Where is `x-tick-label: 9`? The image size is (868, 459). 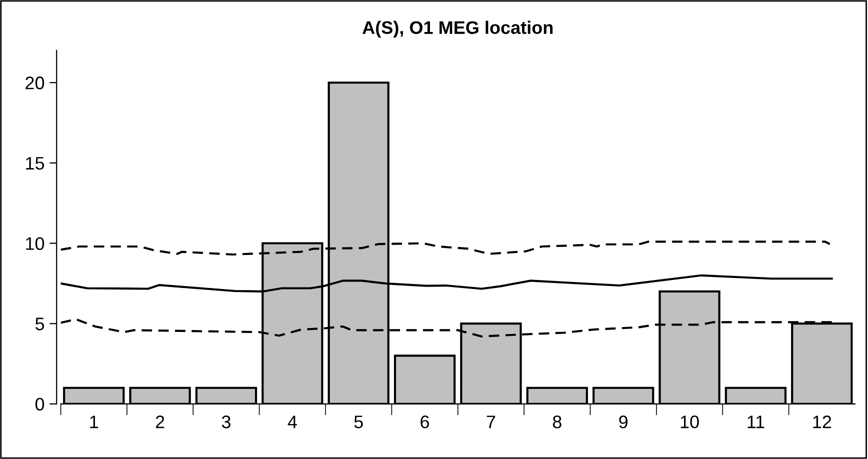 x-tick-label: 9 is located at coordinates (623, 422).